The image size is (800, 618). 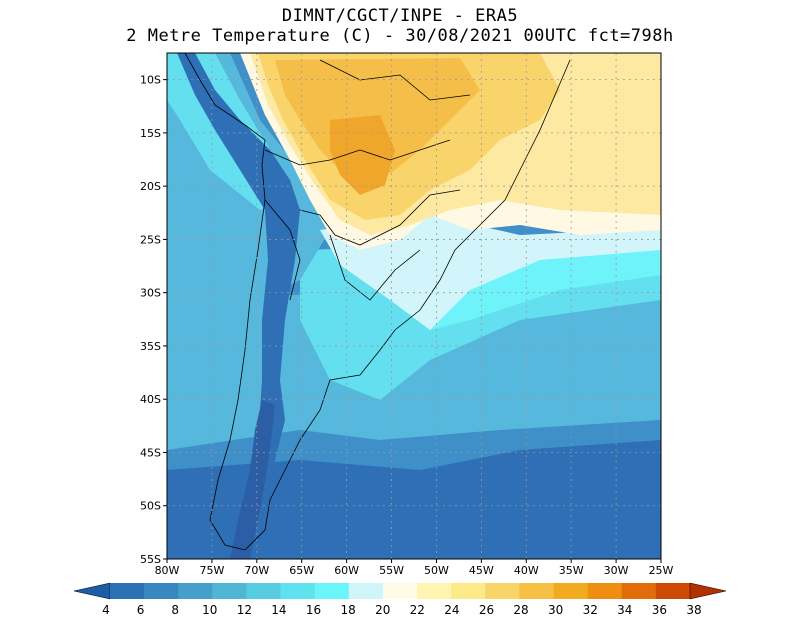 I want to click on colorbar-label: 22, so click(x=417, y=610).